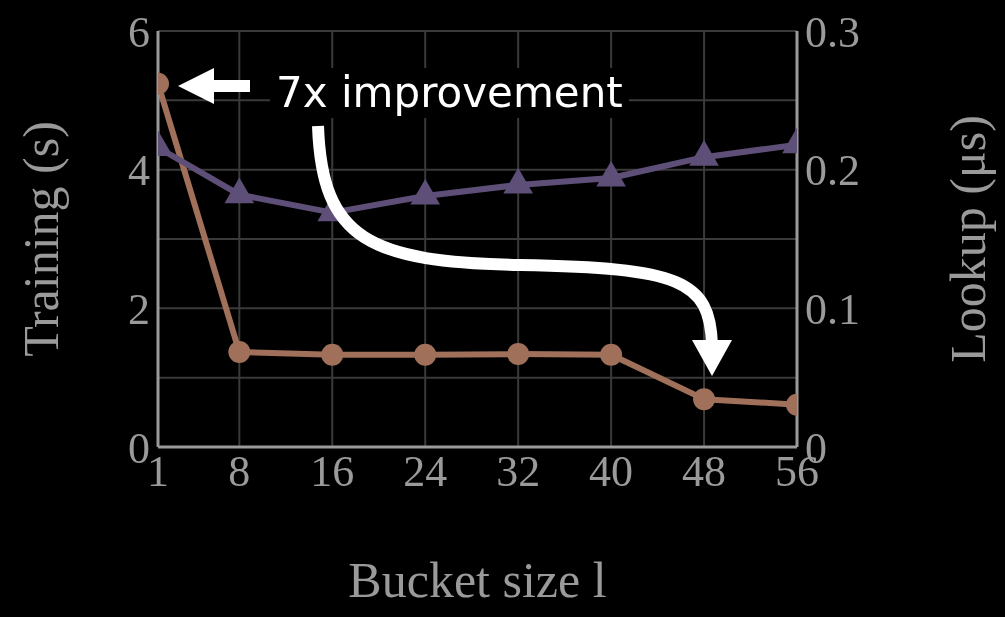  What do you see at coordinates (832, 171) in the screenshot?
I see `y2-tick-label: 0.2` at bounding box center [832, 171].